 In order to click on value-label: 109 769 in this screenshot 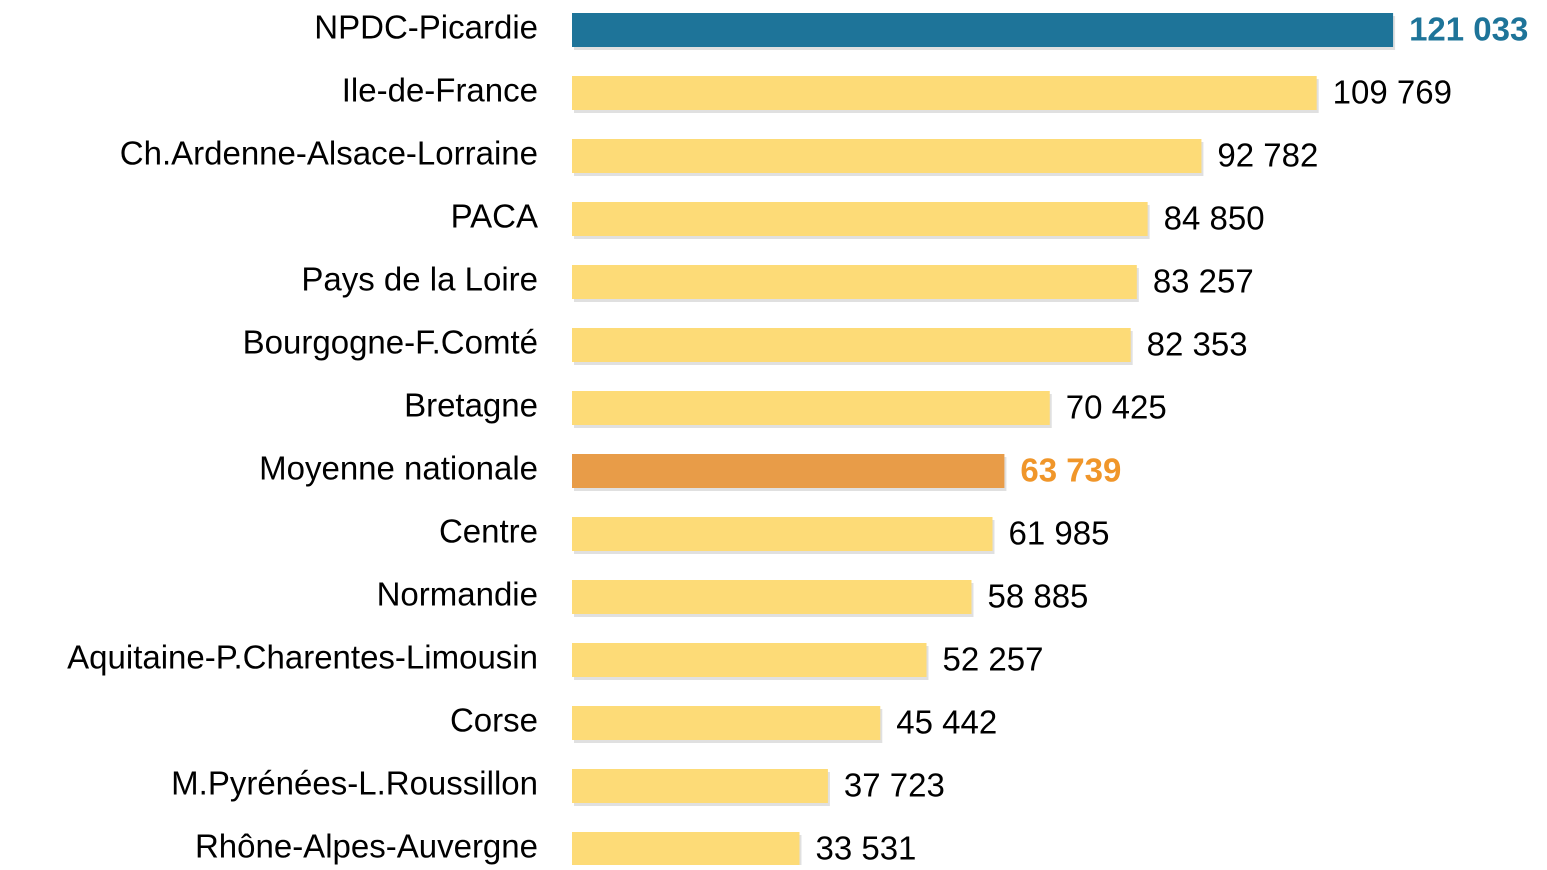, I will do `click(1392, 92)`.